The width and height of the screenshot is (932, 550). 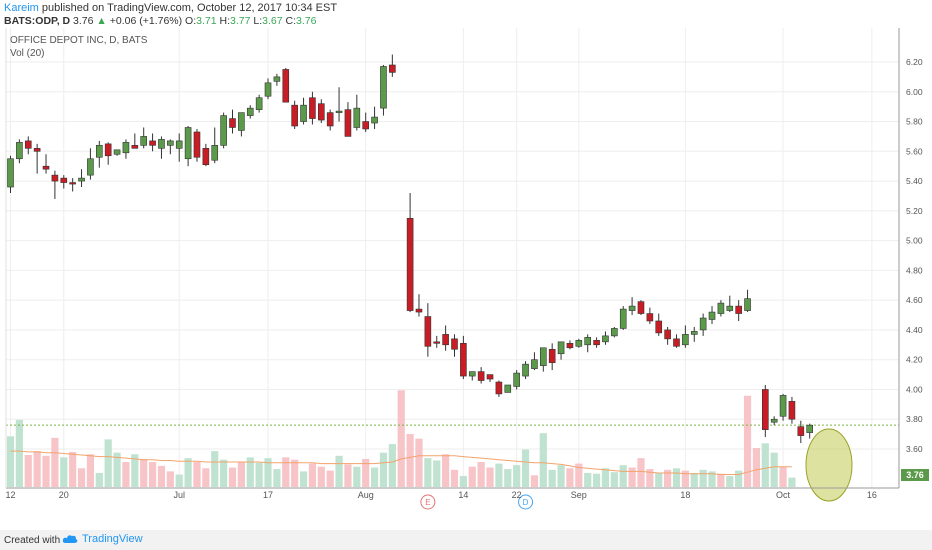 I want to click on footer: Created with TradingView, so click(x=466, y=540).